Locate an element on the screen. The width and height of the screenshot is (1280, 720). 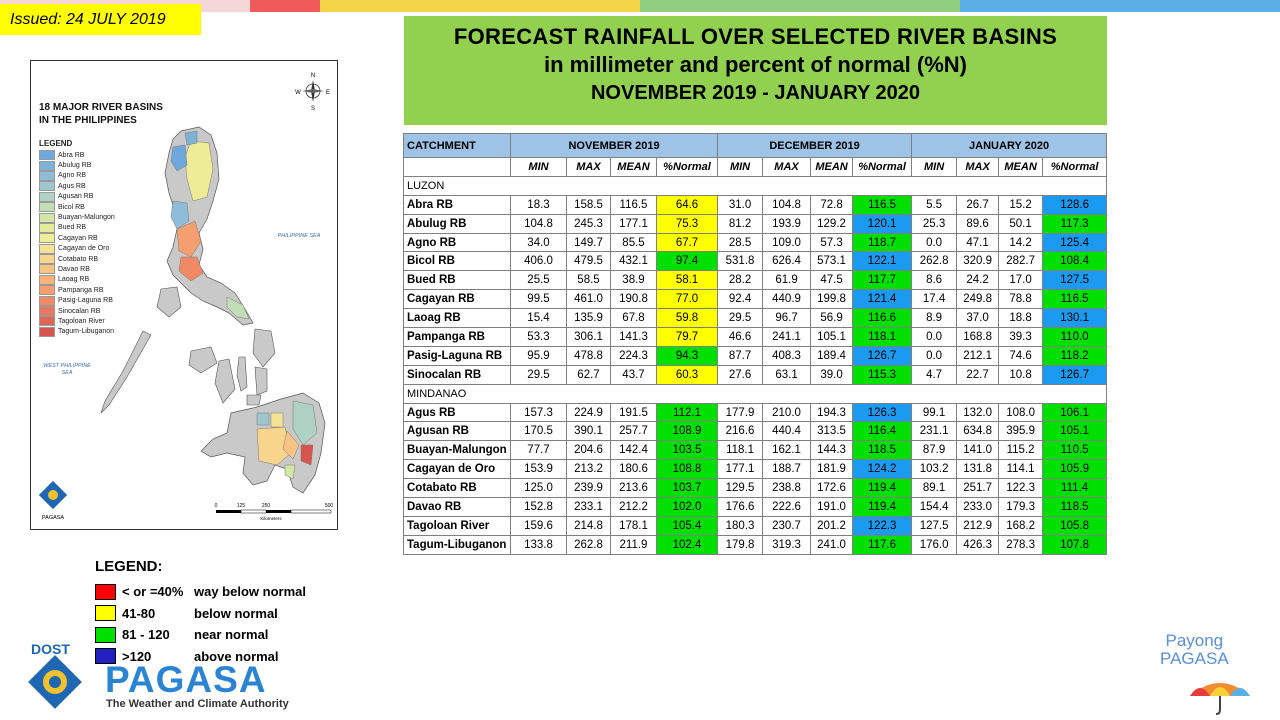
value-cell: 178.1 is located at coordinates (633, 525).